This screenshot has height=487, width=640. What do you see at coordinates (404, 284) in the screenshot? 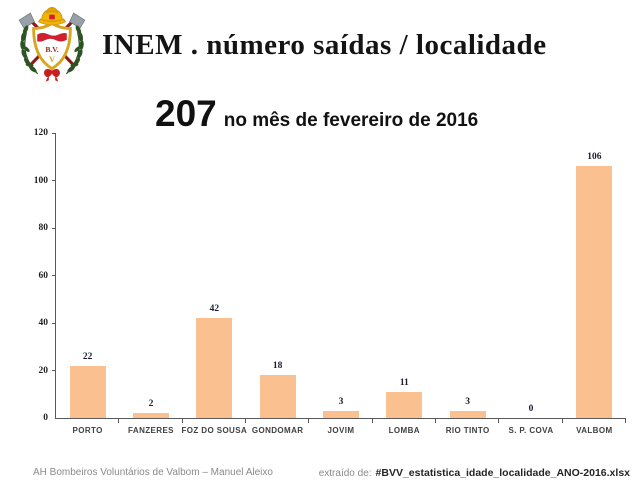
I see `bar-slot: 11 LOMBA` at bounding box center [404, 284].